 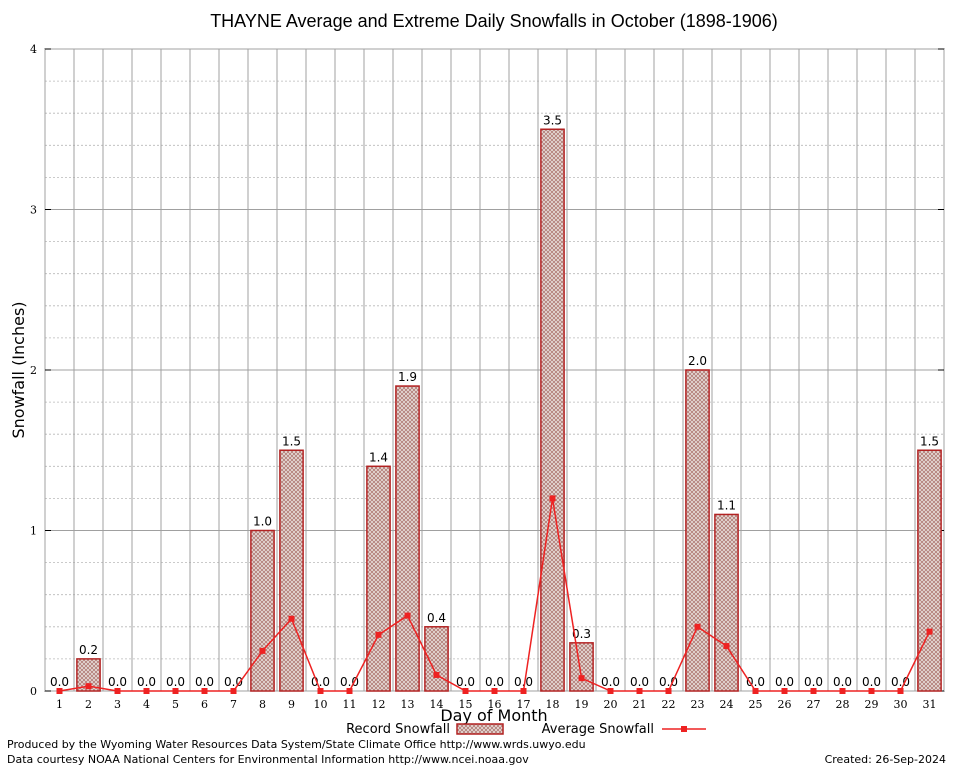 What do you see at coordinates (117, 704) in the screenshot?
I see `x-tick-label: 3` at bounding box center [117, 704].